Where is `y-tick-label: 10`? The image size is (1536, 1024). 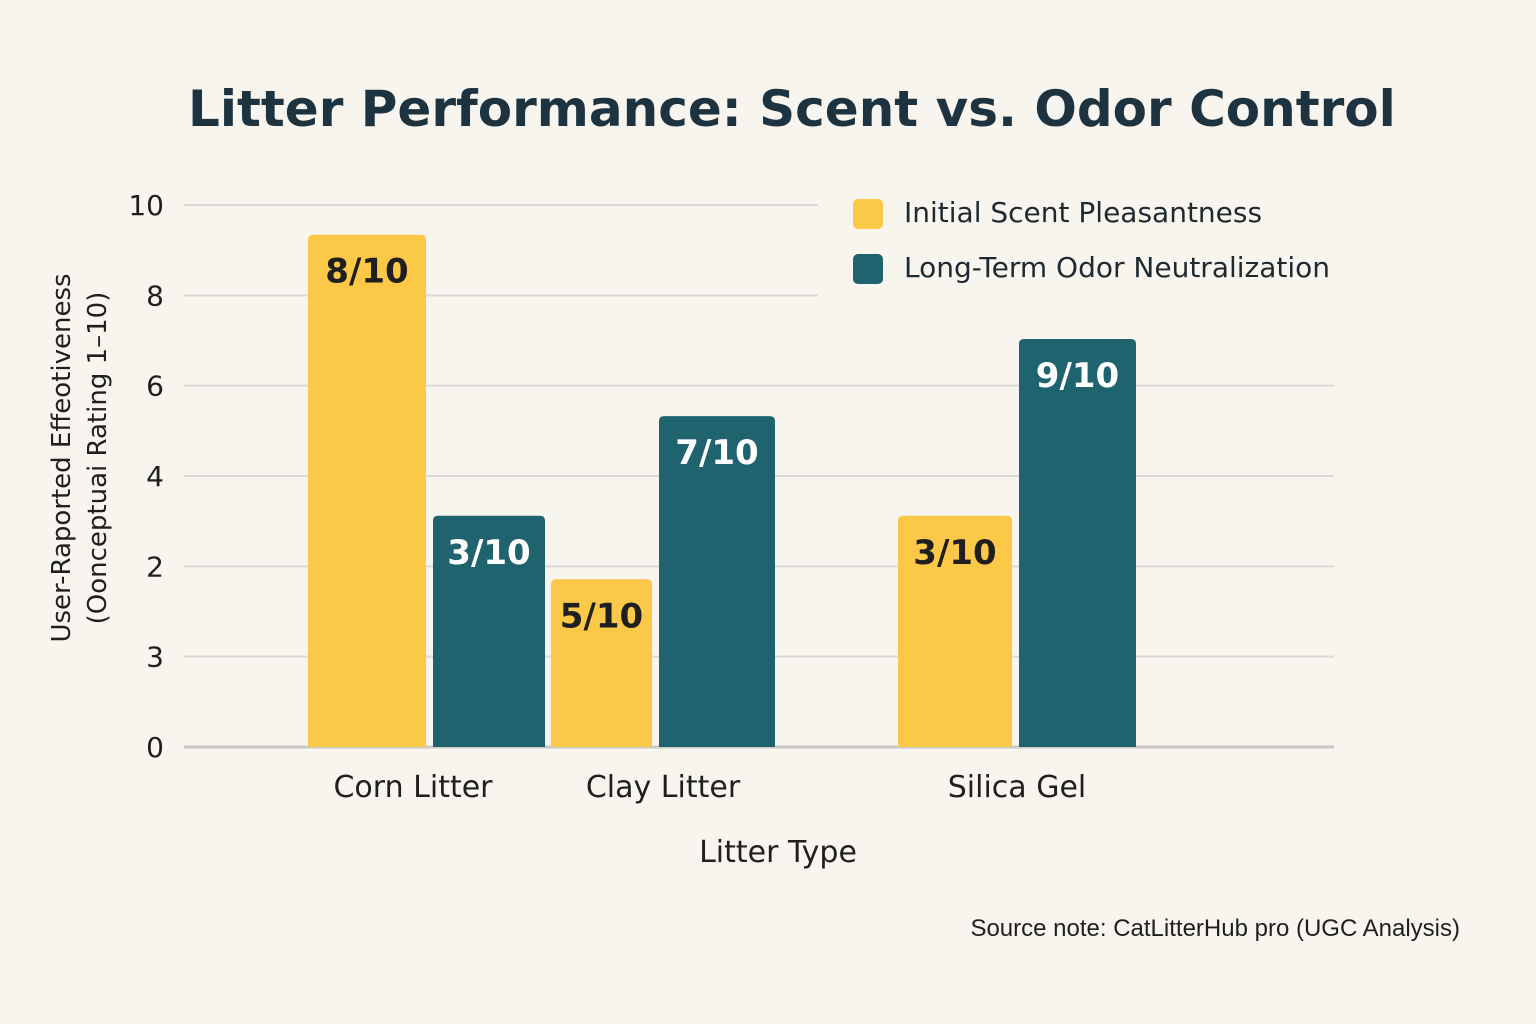
y-tick-label: 10 is located at coordinates (146, 205).